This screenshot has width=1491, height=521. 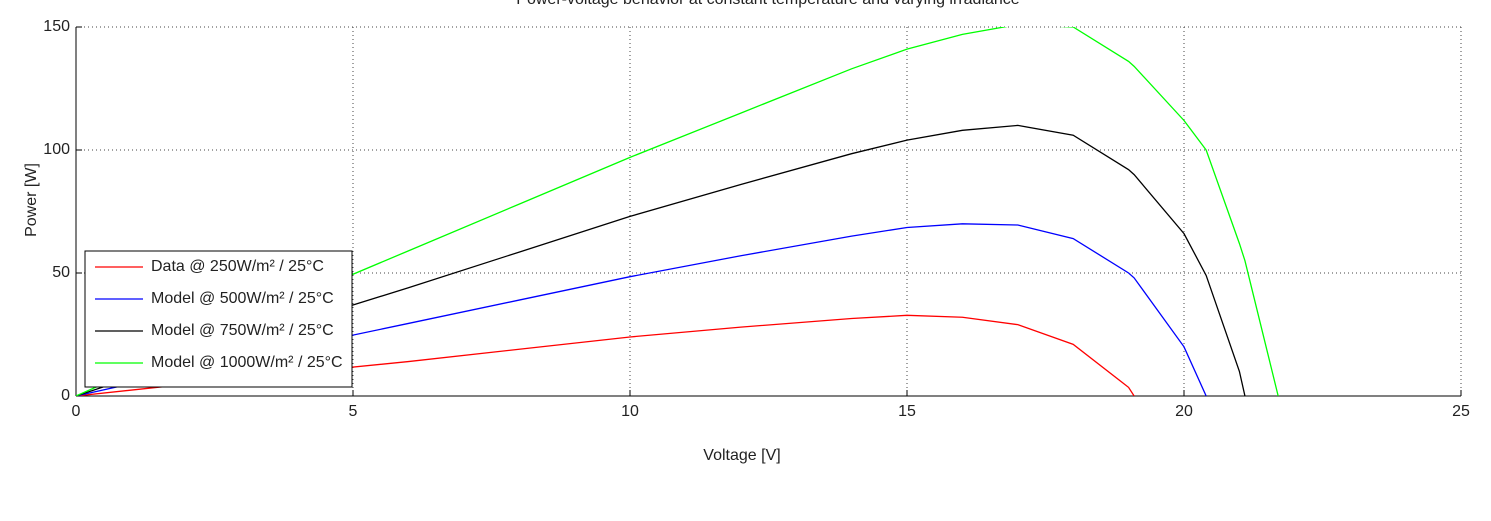 I want to click on legend-label: Model @ 750W/m² / 25°C, so click(x=242, y=330).